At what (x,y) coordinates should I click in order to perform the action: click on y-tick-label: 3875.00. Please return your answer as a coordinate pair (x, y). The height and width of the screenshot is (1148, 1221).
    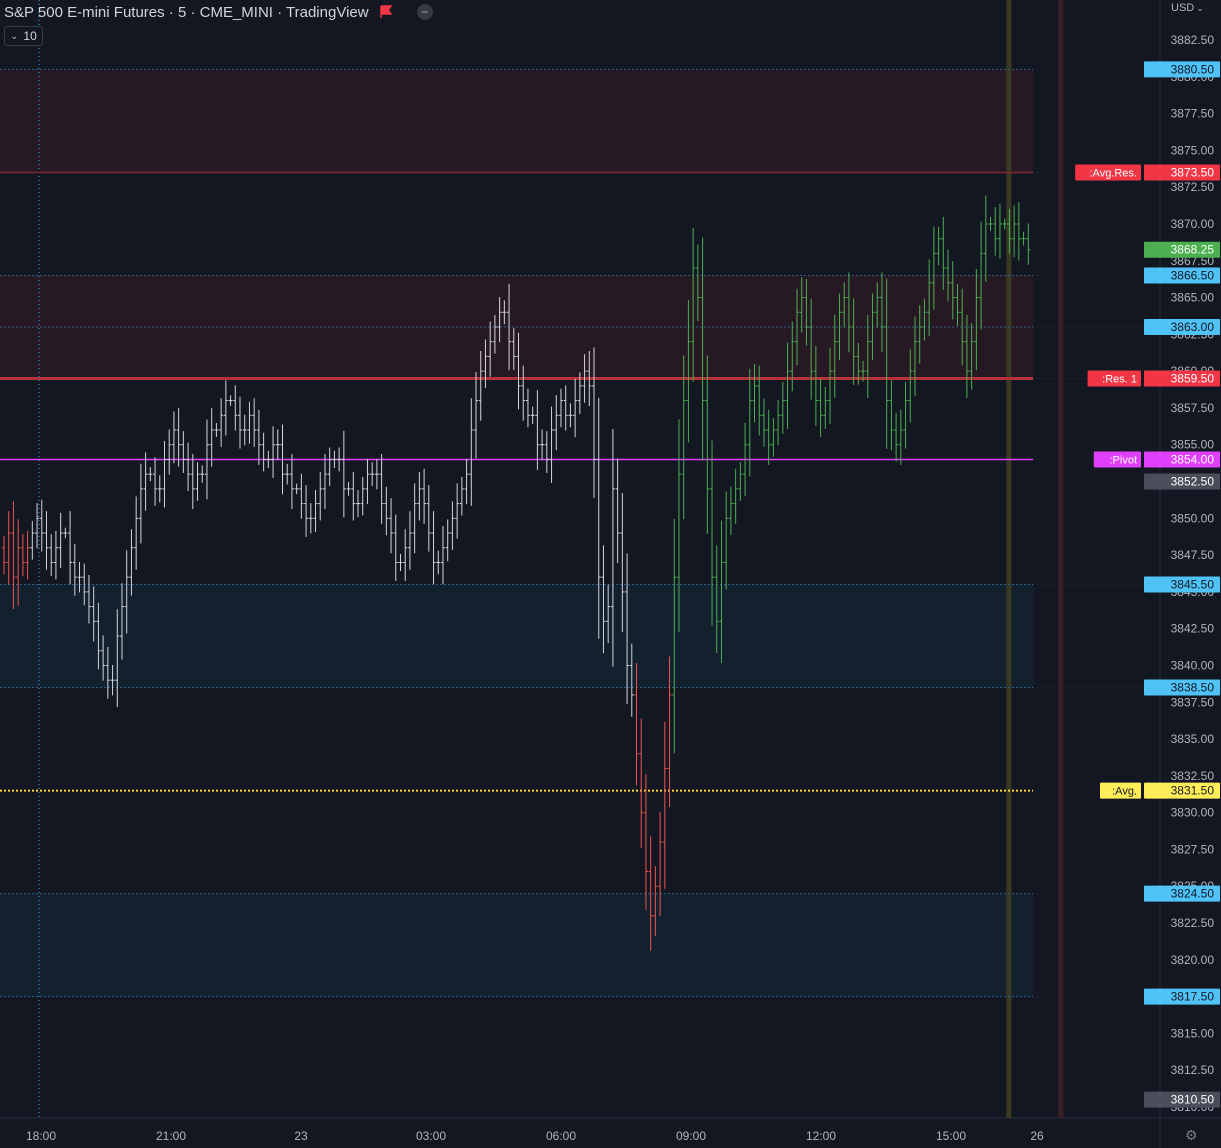
    Looking at the image, I should click on (1193, 150).